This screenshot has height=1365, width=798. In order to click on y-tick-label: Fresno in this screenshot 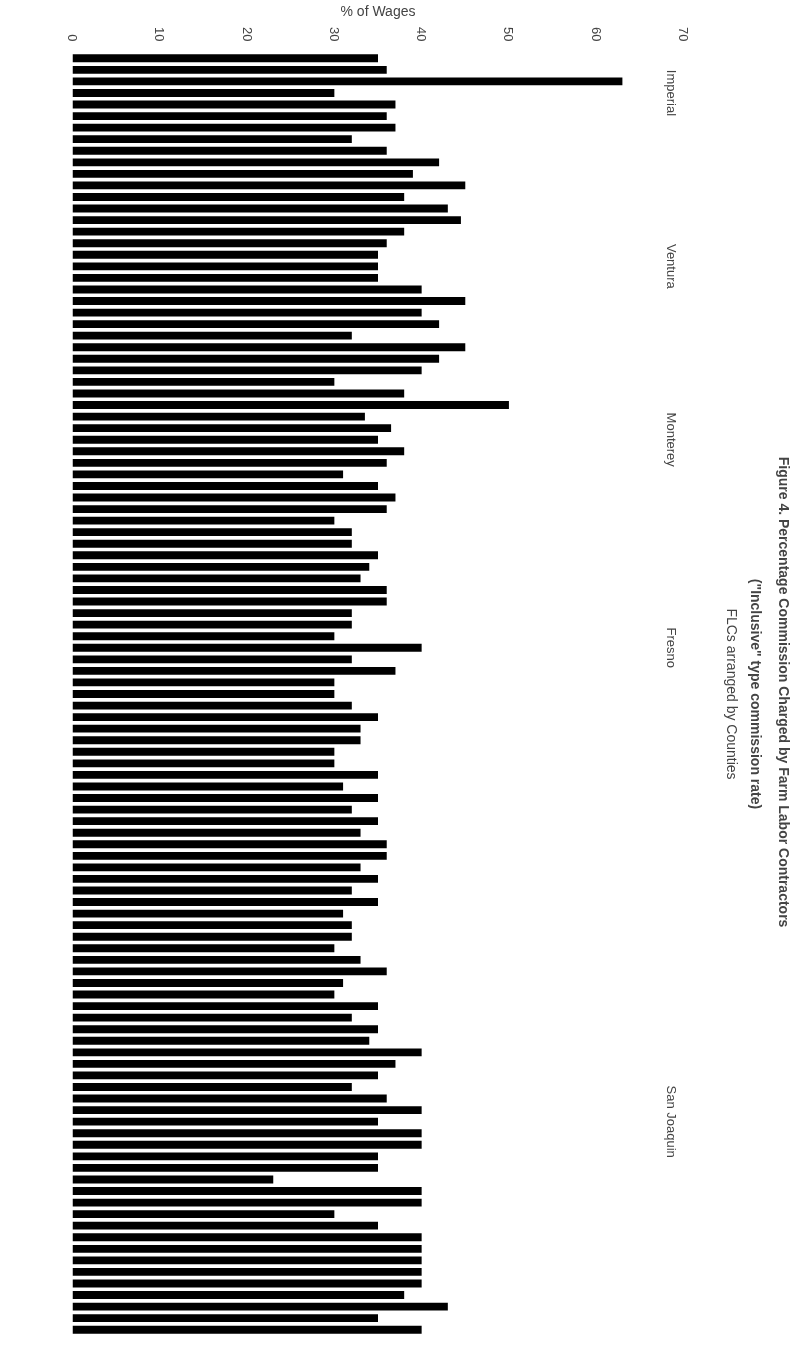, I will do `click(671, 647)`.